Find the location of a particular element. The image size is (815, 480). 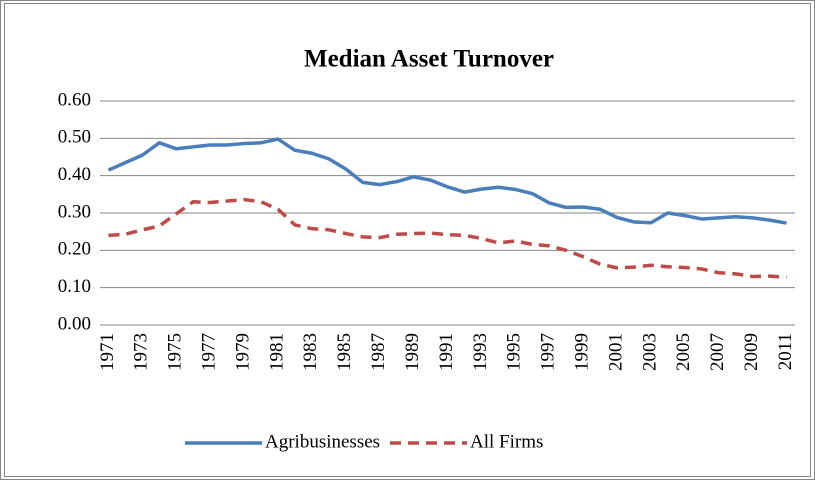

x-tick-label: 1991 is located at coordinates (446, 352).